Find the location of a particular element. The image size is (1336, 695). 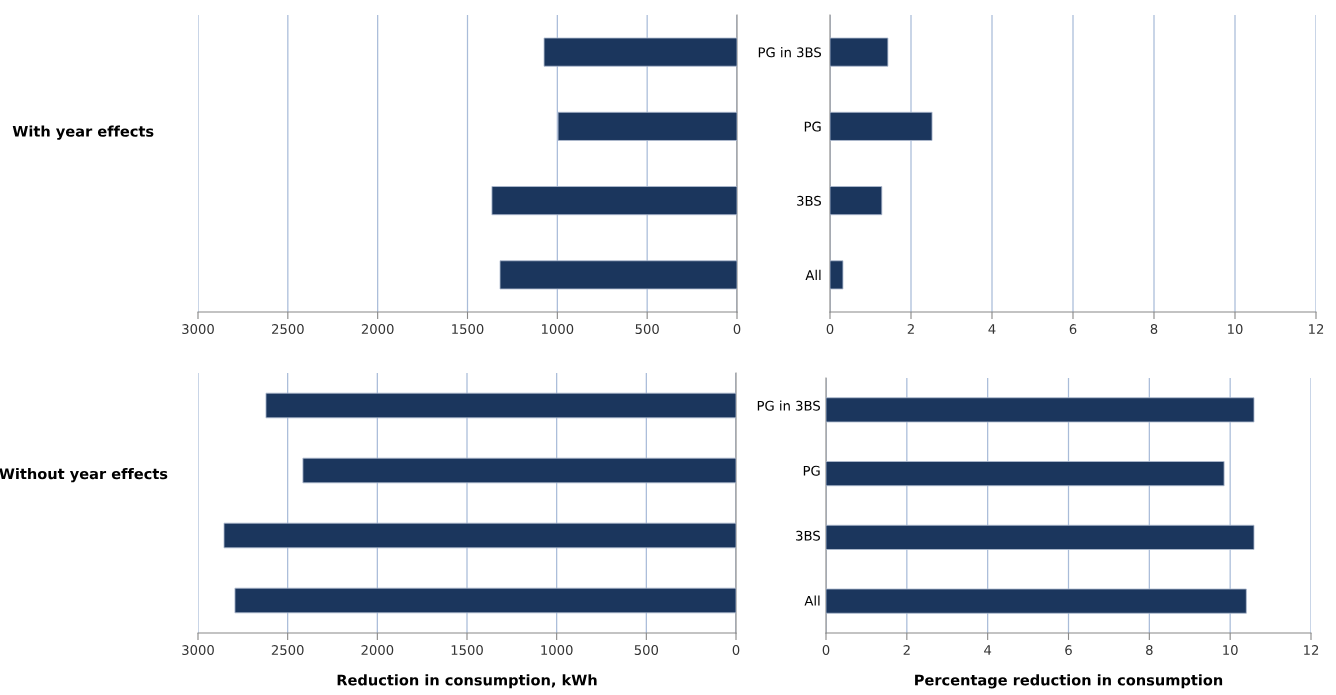

x-axis-title: Percentage reduction in consumption is located at coordinates (1069, 681).